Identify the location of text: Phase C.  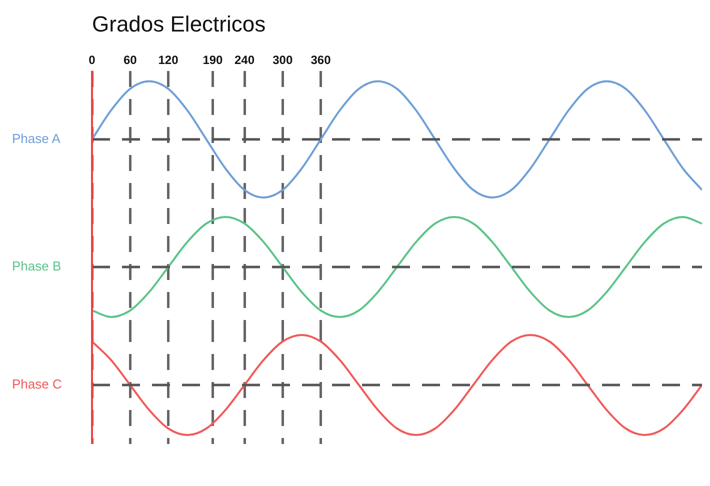
(37, 384).